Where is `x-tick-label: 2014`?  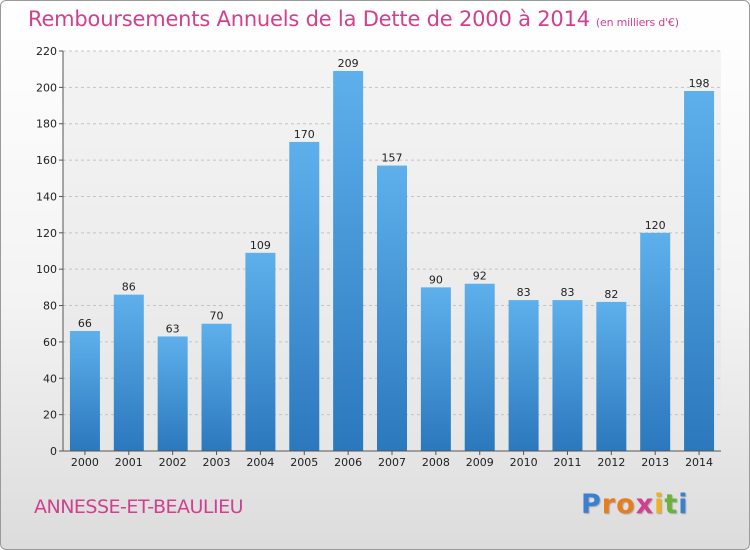 x-tick-label: 2014 is located at coordinates (699, 462).